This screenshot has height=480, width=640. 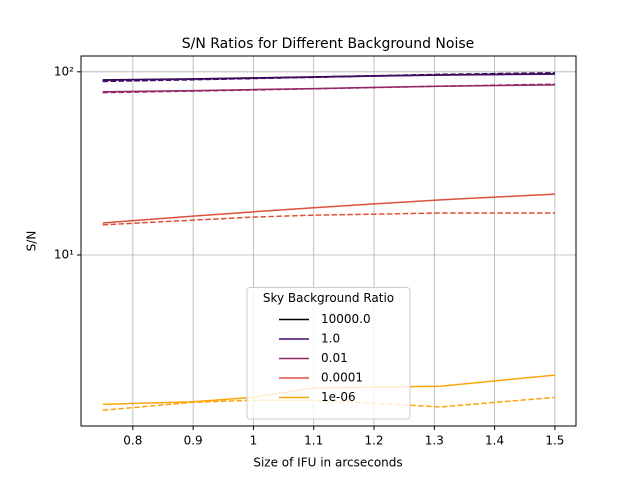 What do you see at coordinates (254, 441) in the screenshot?
I see `x-tick-label: 1` at bounding box center [254, 441].